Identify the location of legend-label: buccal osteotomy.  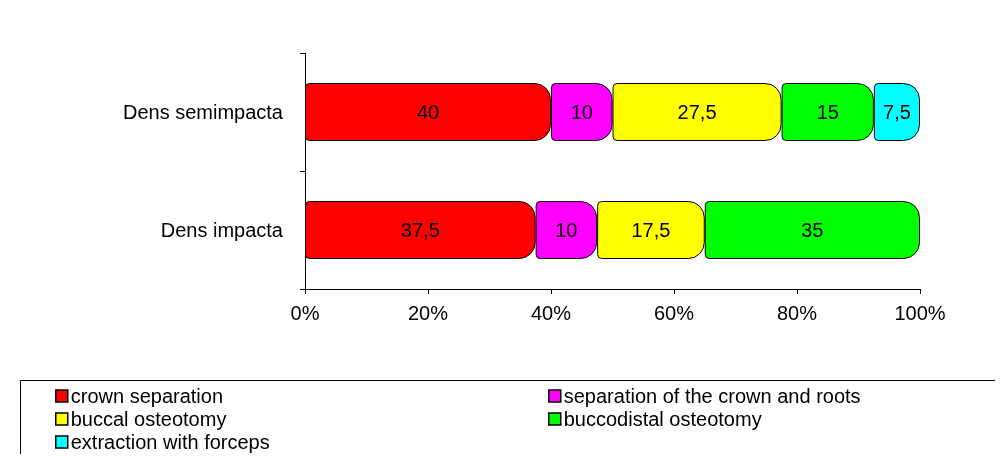
(148, 419).